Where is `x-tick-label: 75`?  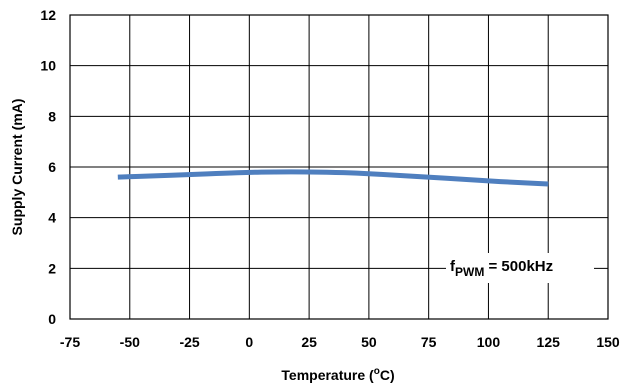
x-tick-label: 75 is located at coordinates (429, 342).